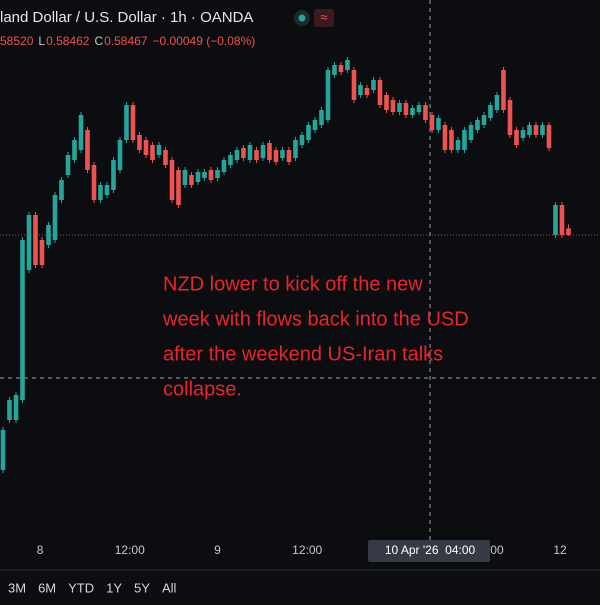  Describe the element at coordinates (293, 284) in the screenshot. I see `annotation-line: NZD lower to kick off the new` at that location.